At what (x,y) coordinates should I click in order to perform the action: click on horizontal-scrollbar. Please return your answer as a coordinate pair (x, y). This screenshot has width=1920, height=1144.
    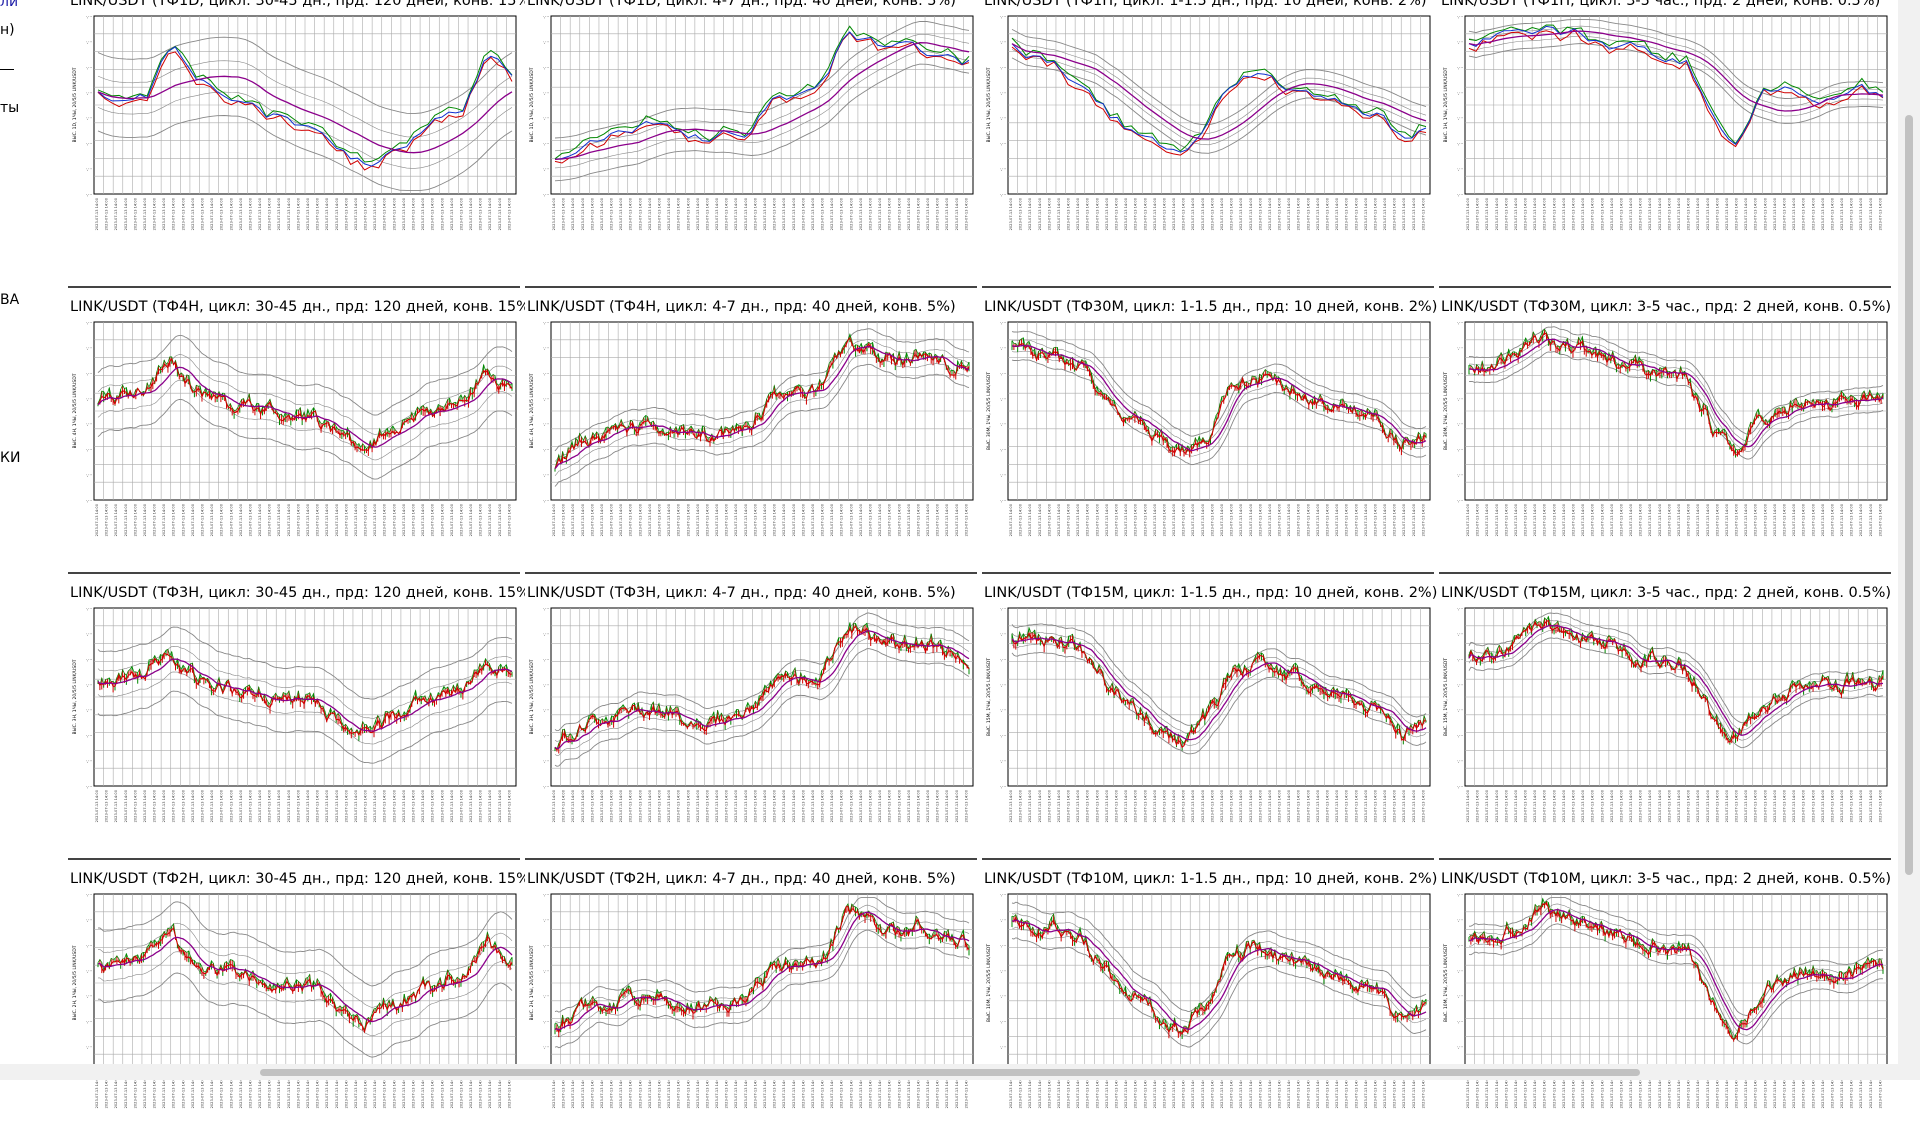
    Looking at the image, I should click on (949, 1072).